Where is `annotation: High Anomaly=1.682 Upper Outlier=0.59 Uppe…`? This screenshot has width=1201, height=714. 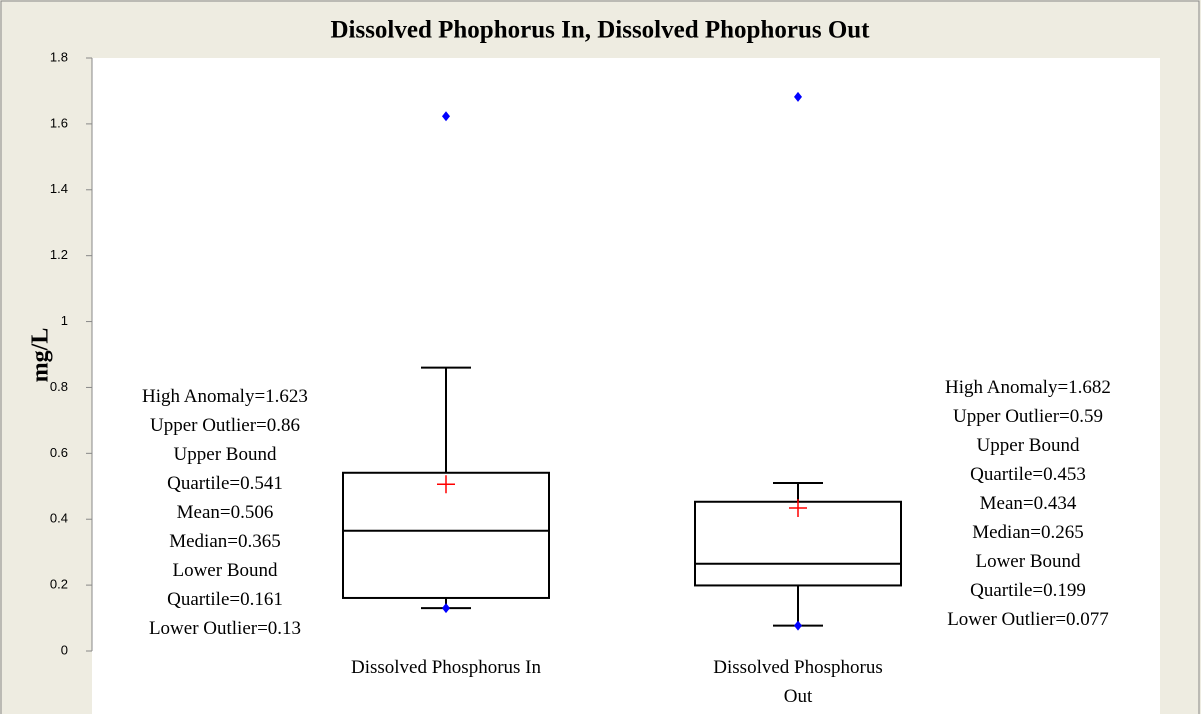 annotation: High Anomaly=1.682 Upper Outlier=0.59 Uppe… is located at coordinates (1028, 503).